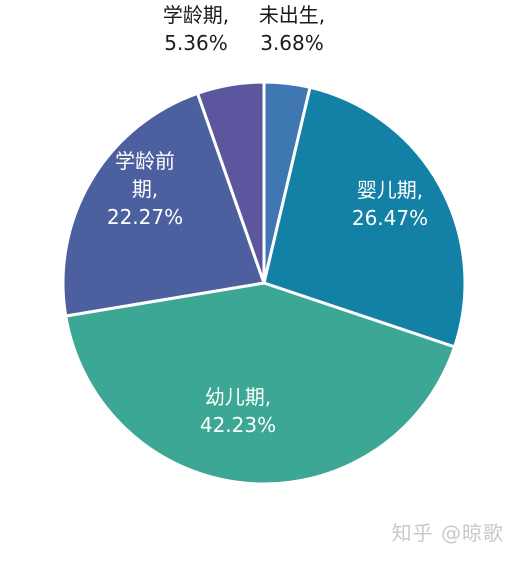  Describe the element at coordinates (145, 161) in the screenshot. I see `label-preschool-line-1: 学龄前` at that location.